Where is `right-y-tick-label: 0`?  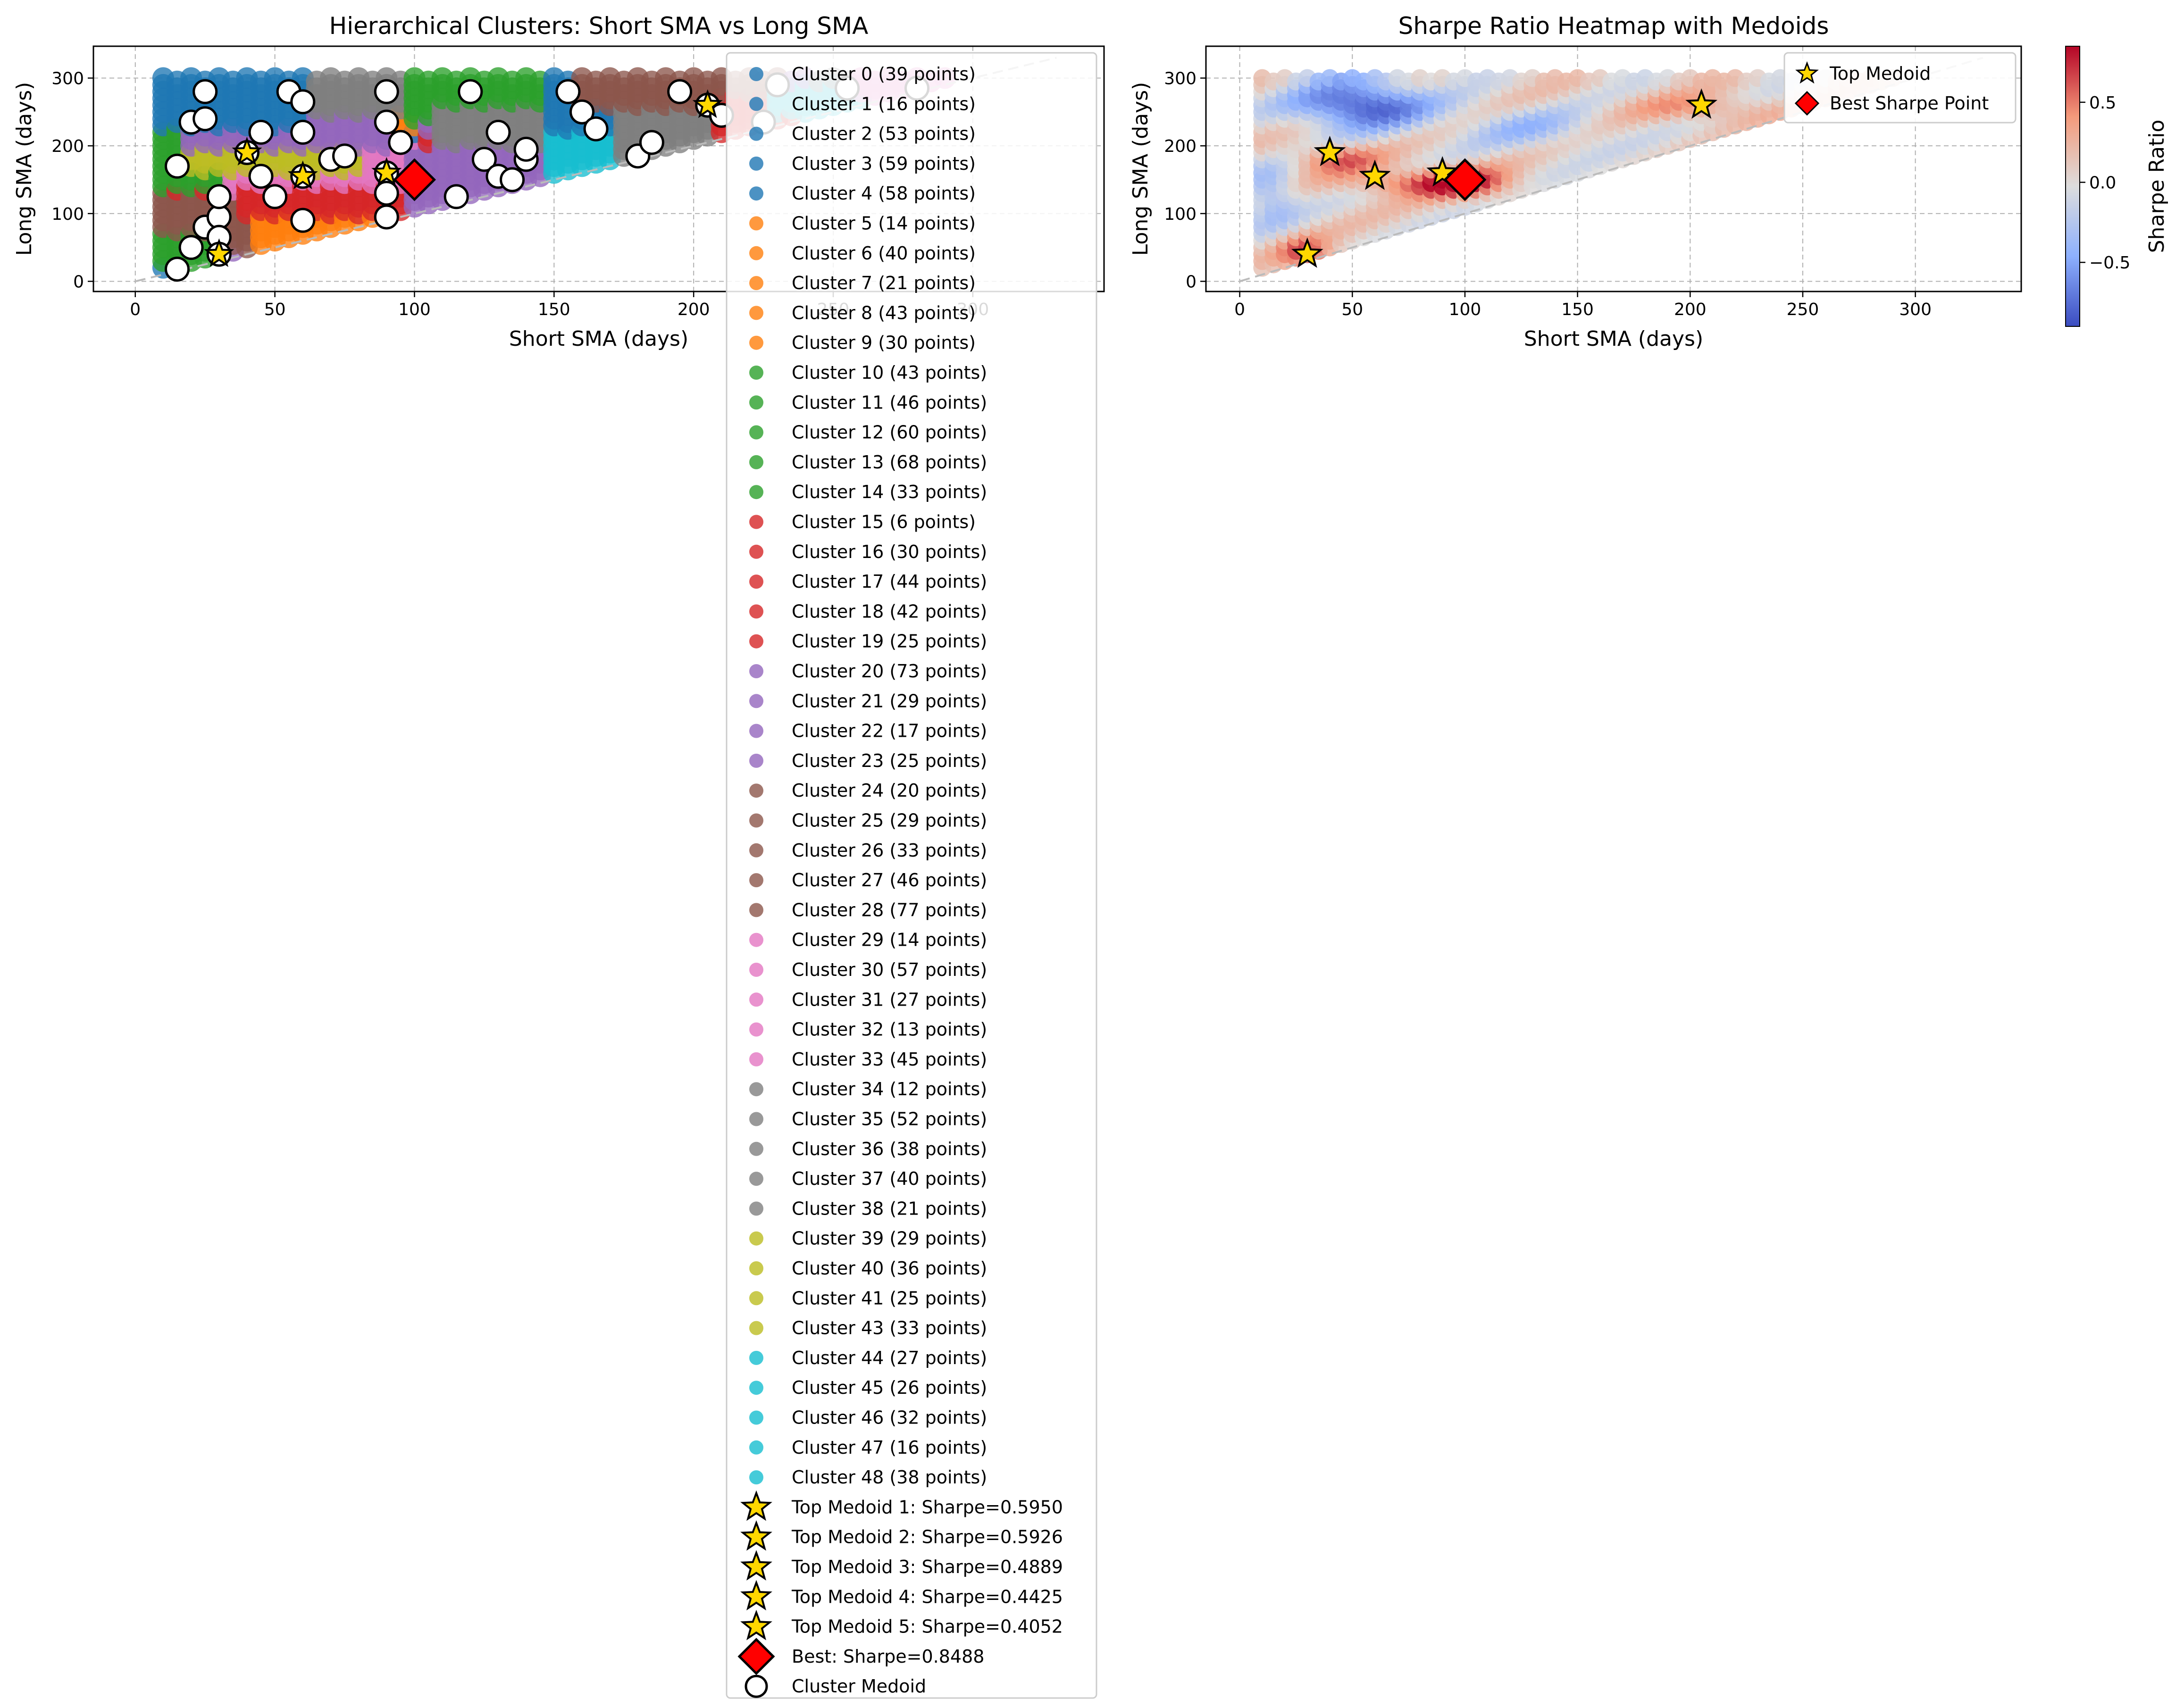
right-y-tick-label: 0 is located at coordinates (1192, 281).